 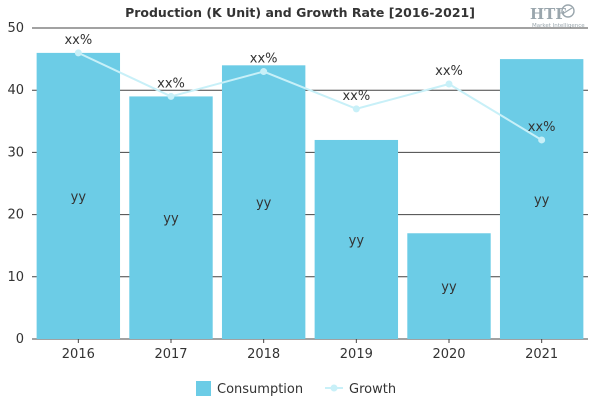 I want to click on y-tick-label: 50, so click(x=15, y=28).